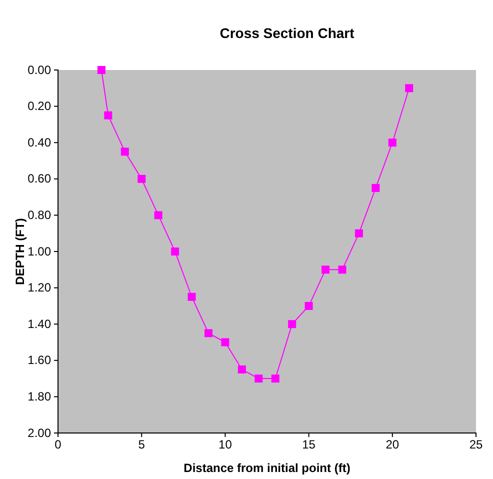 This screenshot has height=479, width=493. I want to click on x-tick-label: 20, so click(393, 445).